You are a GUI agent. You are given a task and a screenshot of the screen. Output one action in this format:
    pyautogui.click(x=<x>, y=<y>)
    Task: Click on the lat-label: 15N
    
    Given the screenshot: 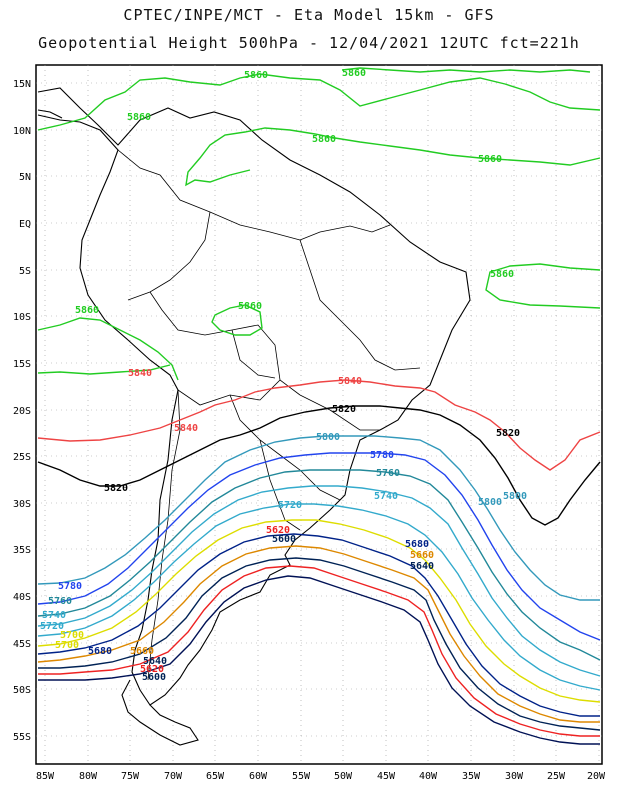 What is the action you would take?
    pyautogui.click(x=22, y=84)
    